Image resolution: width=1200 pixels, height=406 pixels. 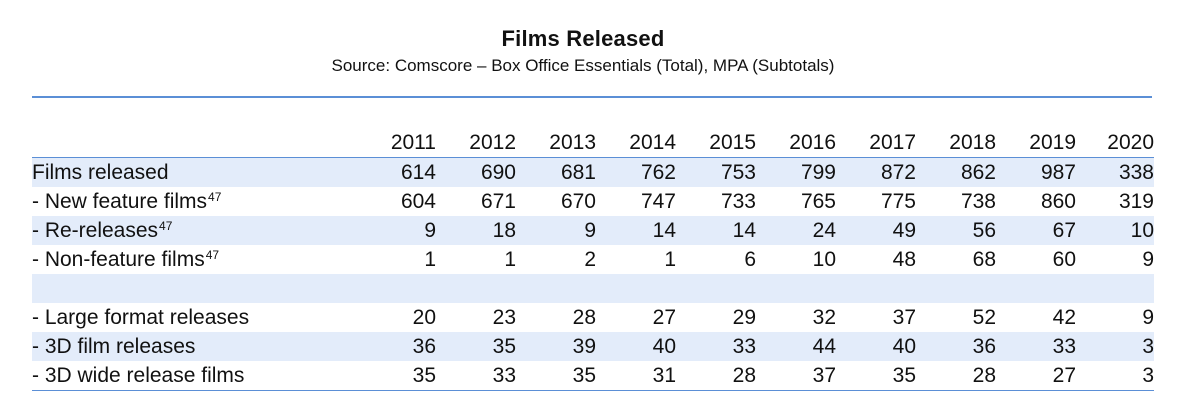 I want to click on table-cell: 762, so click(x=636, y=172).